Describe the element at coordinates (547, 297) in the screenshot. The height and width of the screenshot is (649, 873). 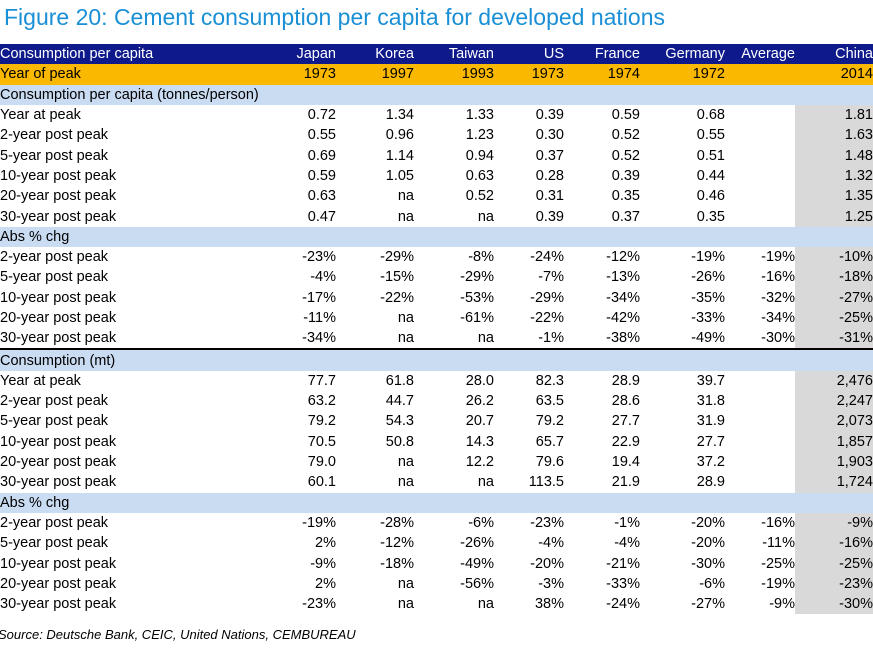
I see `cell-us: -29%` at that location.